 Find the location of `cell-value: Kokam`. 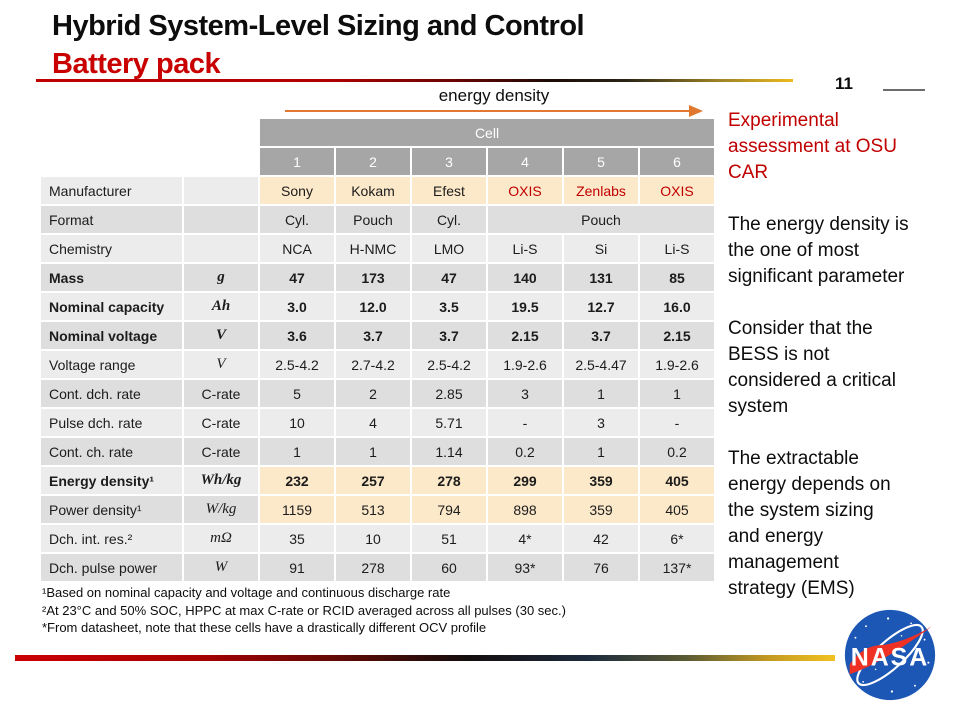

cell-value: Kokam is located at coordinates (373, 190).